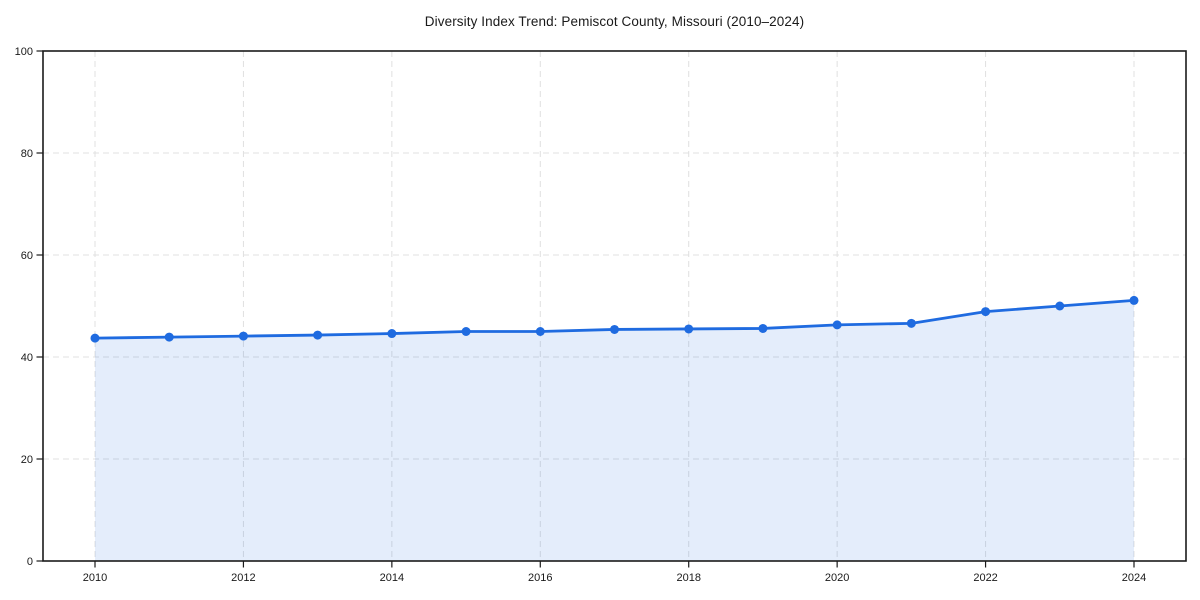 This screenshot has width=1200, height=600. I want to click on x-tick-label: 2024, so click(1134, 578).